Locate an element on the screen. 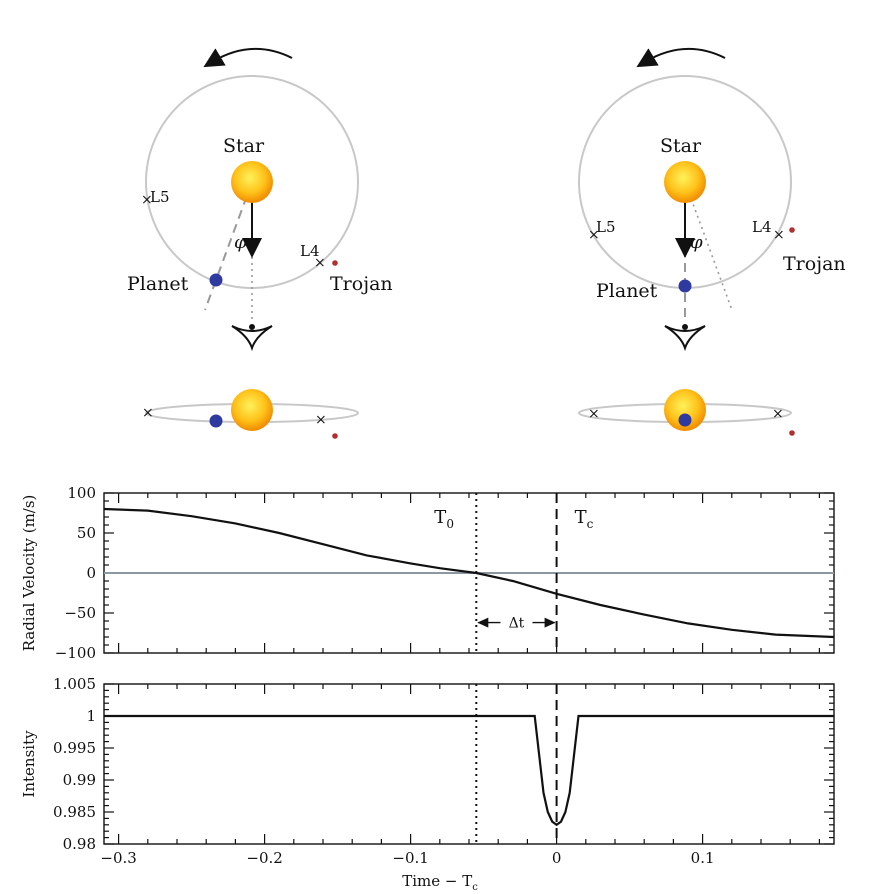 The height and width of the screenshot is (894, 885). delta-t-label: Δt is located at coordinates (517, 624).